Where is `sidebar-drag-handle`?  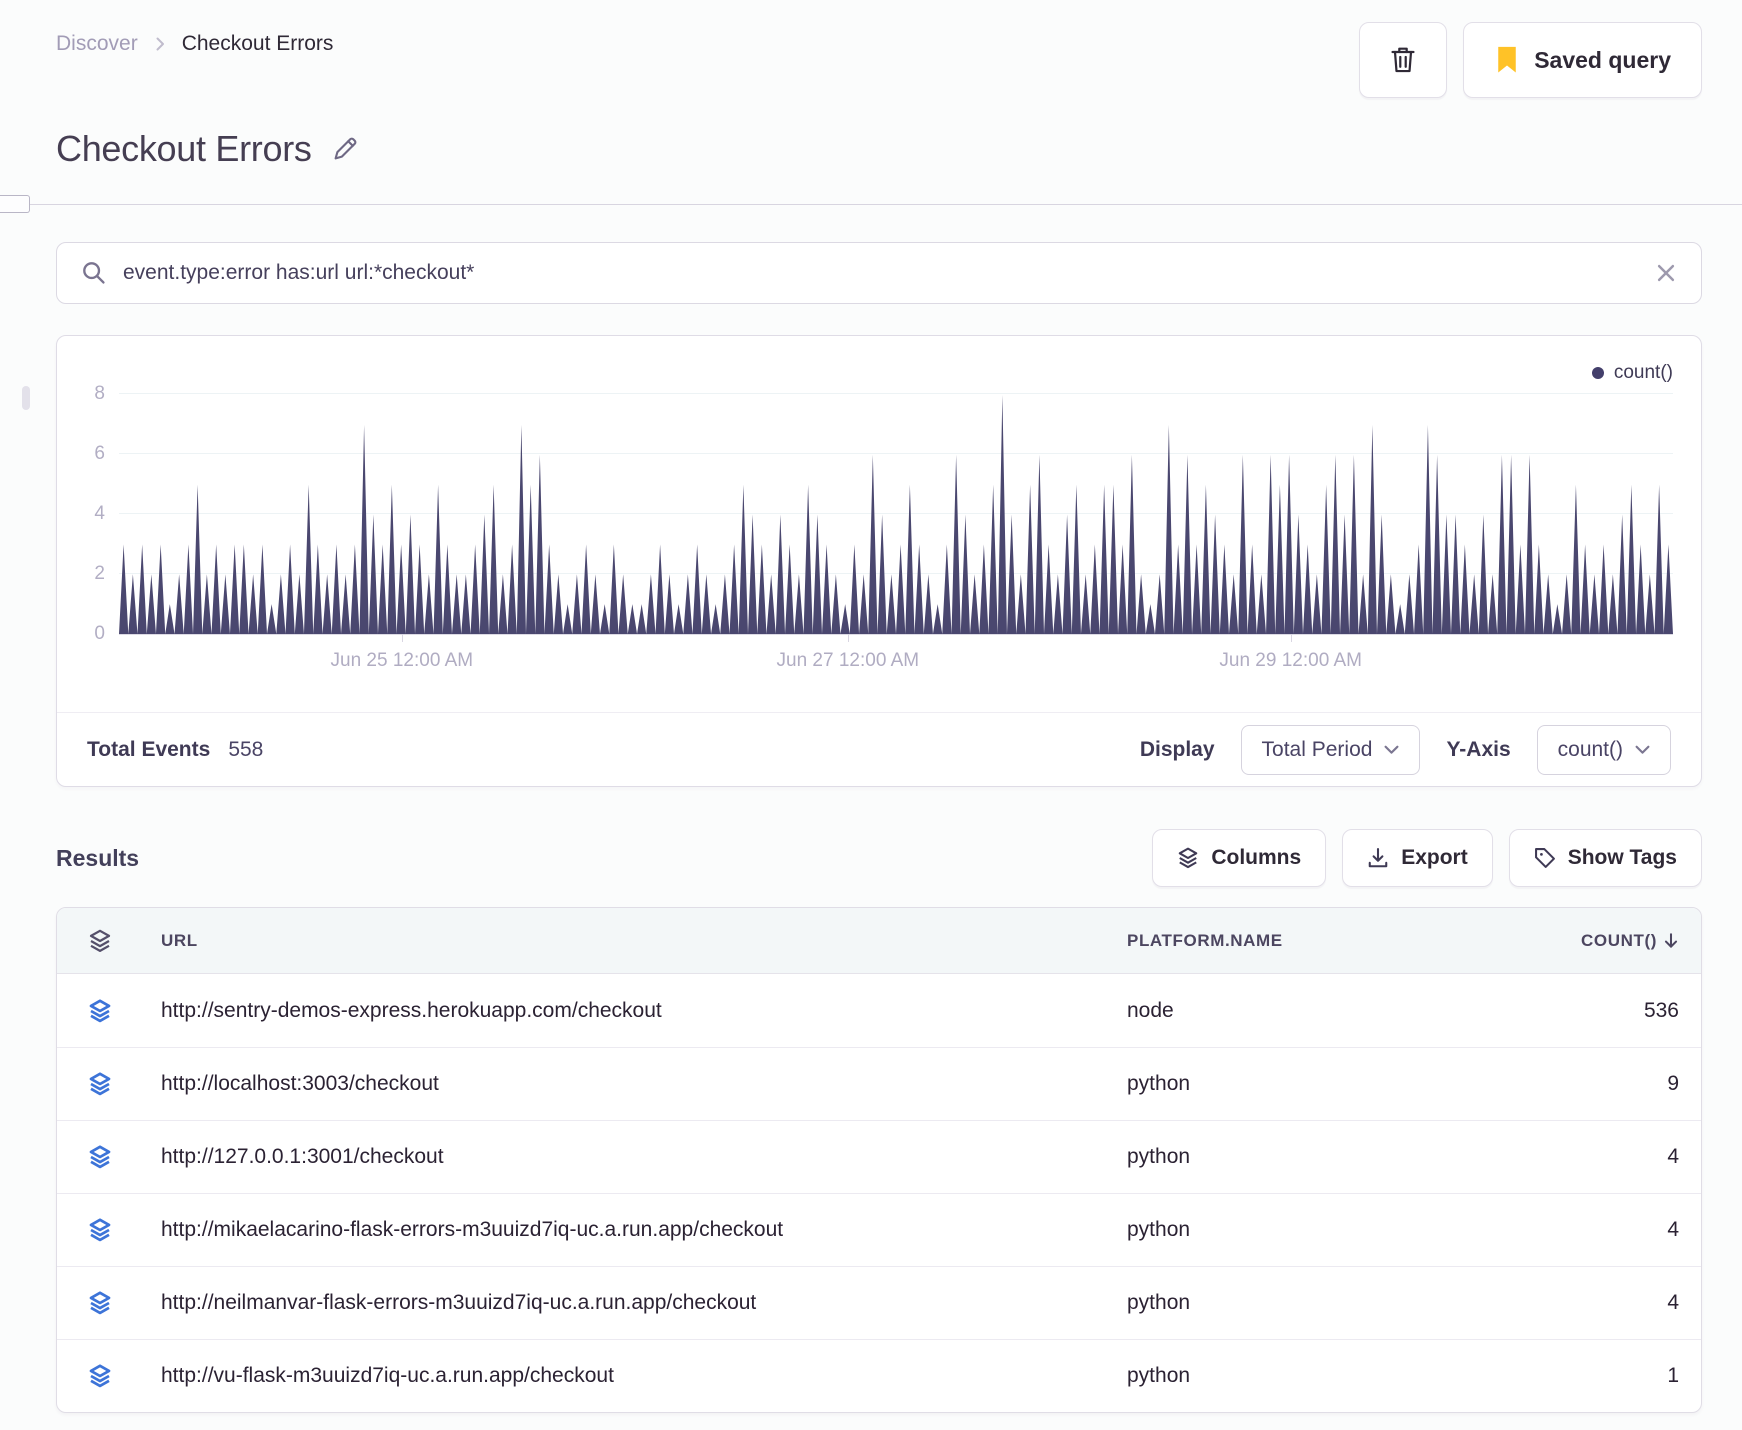
sidebar-drag-handle is located at coordinates (26, 398).